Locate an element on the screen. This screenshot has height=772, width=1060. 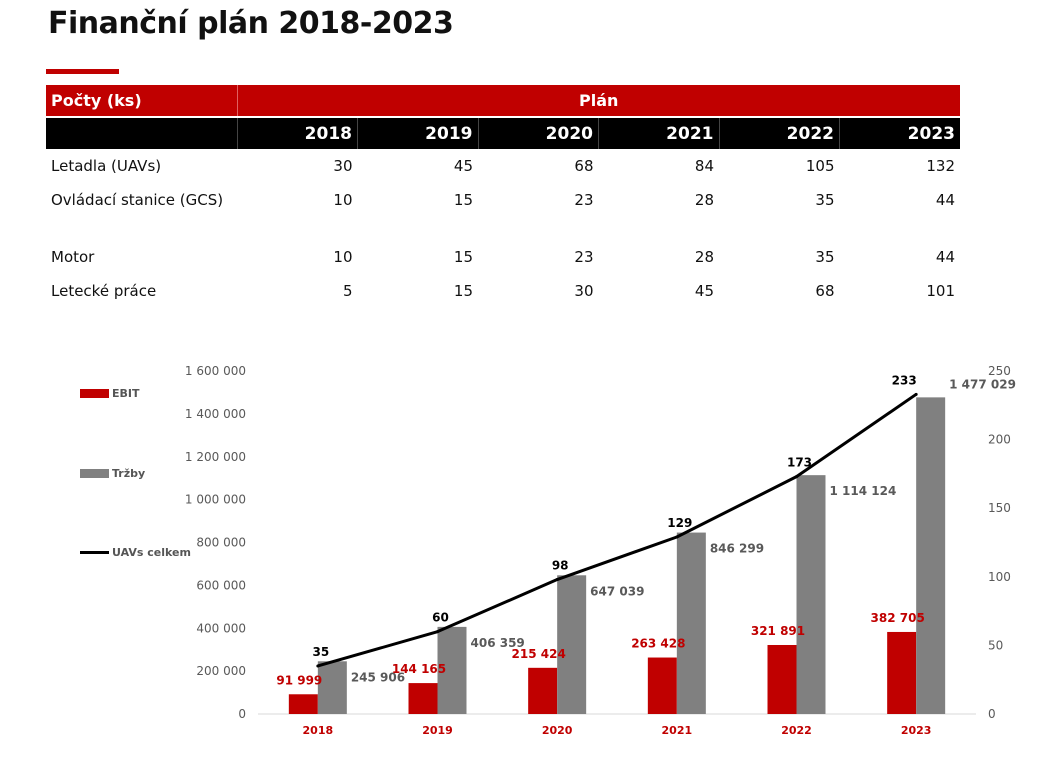
data-label-uavs: 35 is located at coordinates (320, 652).